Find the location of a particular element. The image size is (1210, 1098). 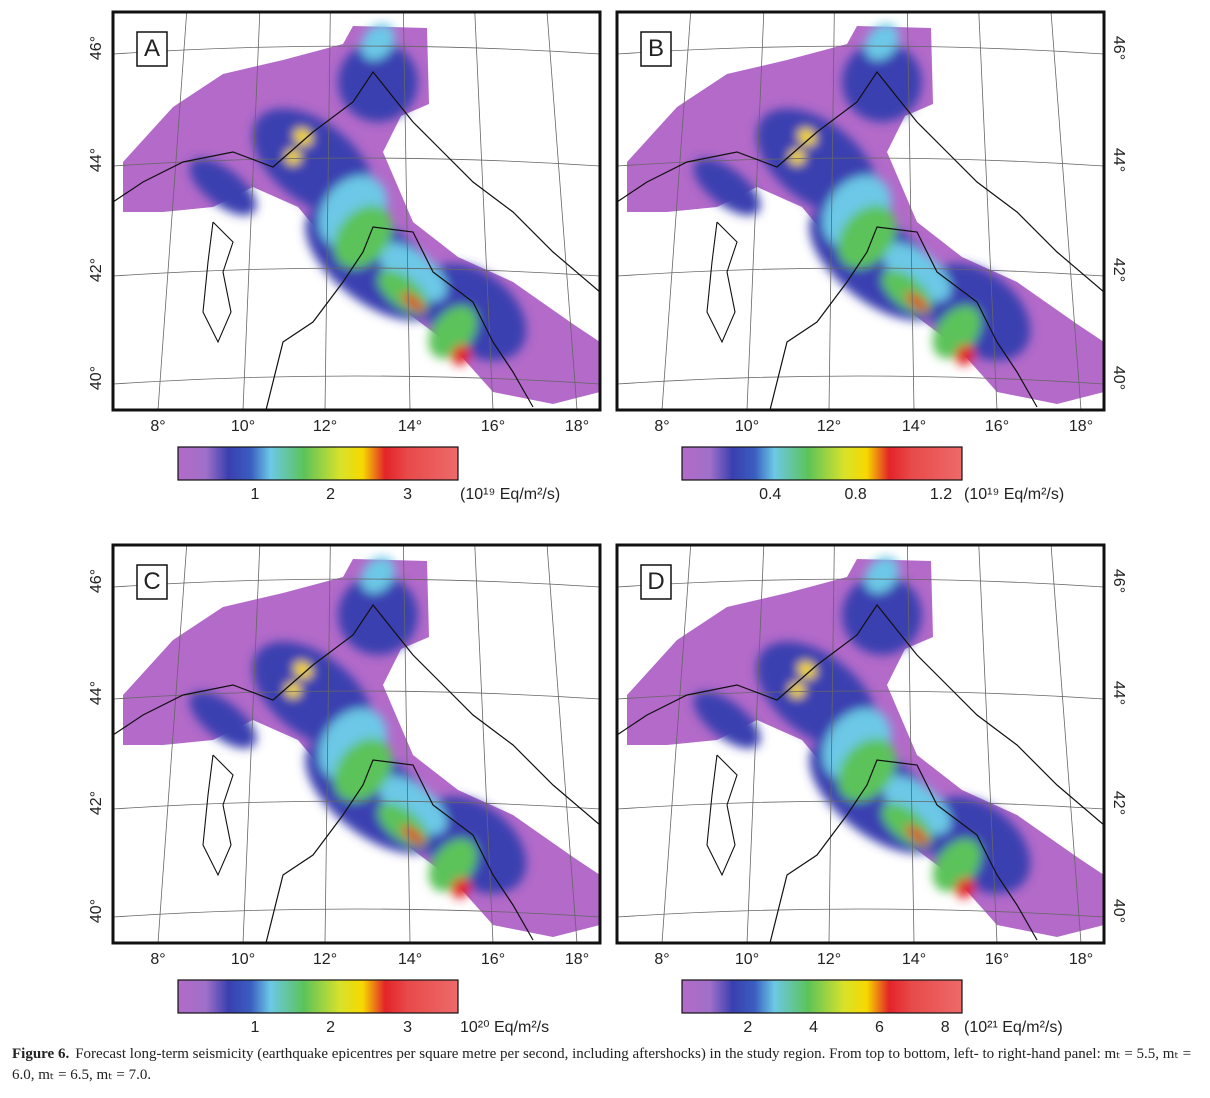

colorbar-tick-label: 0.8 is located at coordinates (855, 494).